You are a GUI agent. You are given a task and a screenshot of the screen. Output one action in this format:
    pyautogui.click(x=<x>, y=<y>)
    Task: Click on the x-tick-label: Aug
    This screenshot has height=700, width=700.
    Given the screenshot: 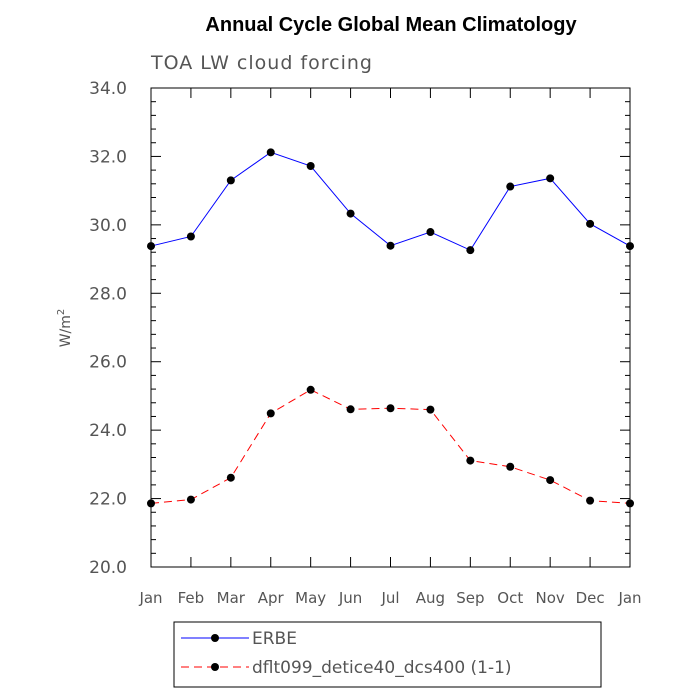 What is the action you would take?
    pyautogui.click(x=430, y=598)
    